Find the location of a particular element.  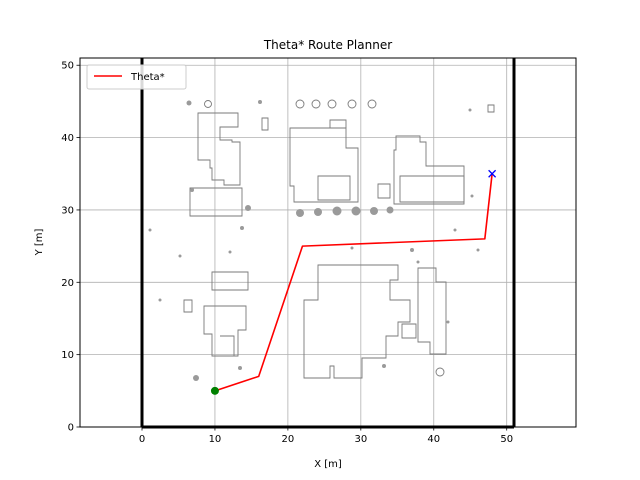

y-tick-label: 50 is located at coordinates (67, 66).